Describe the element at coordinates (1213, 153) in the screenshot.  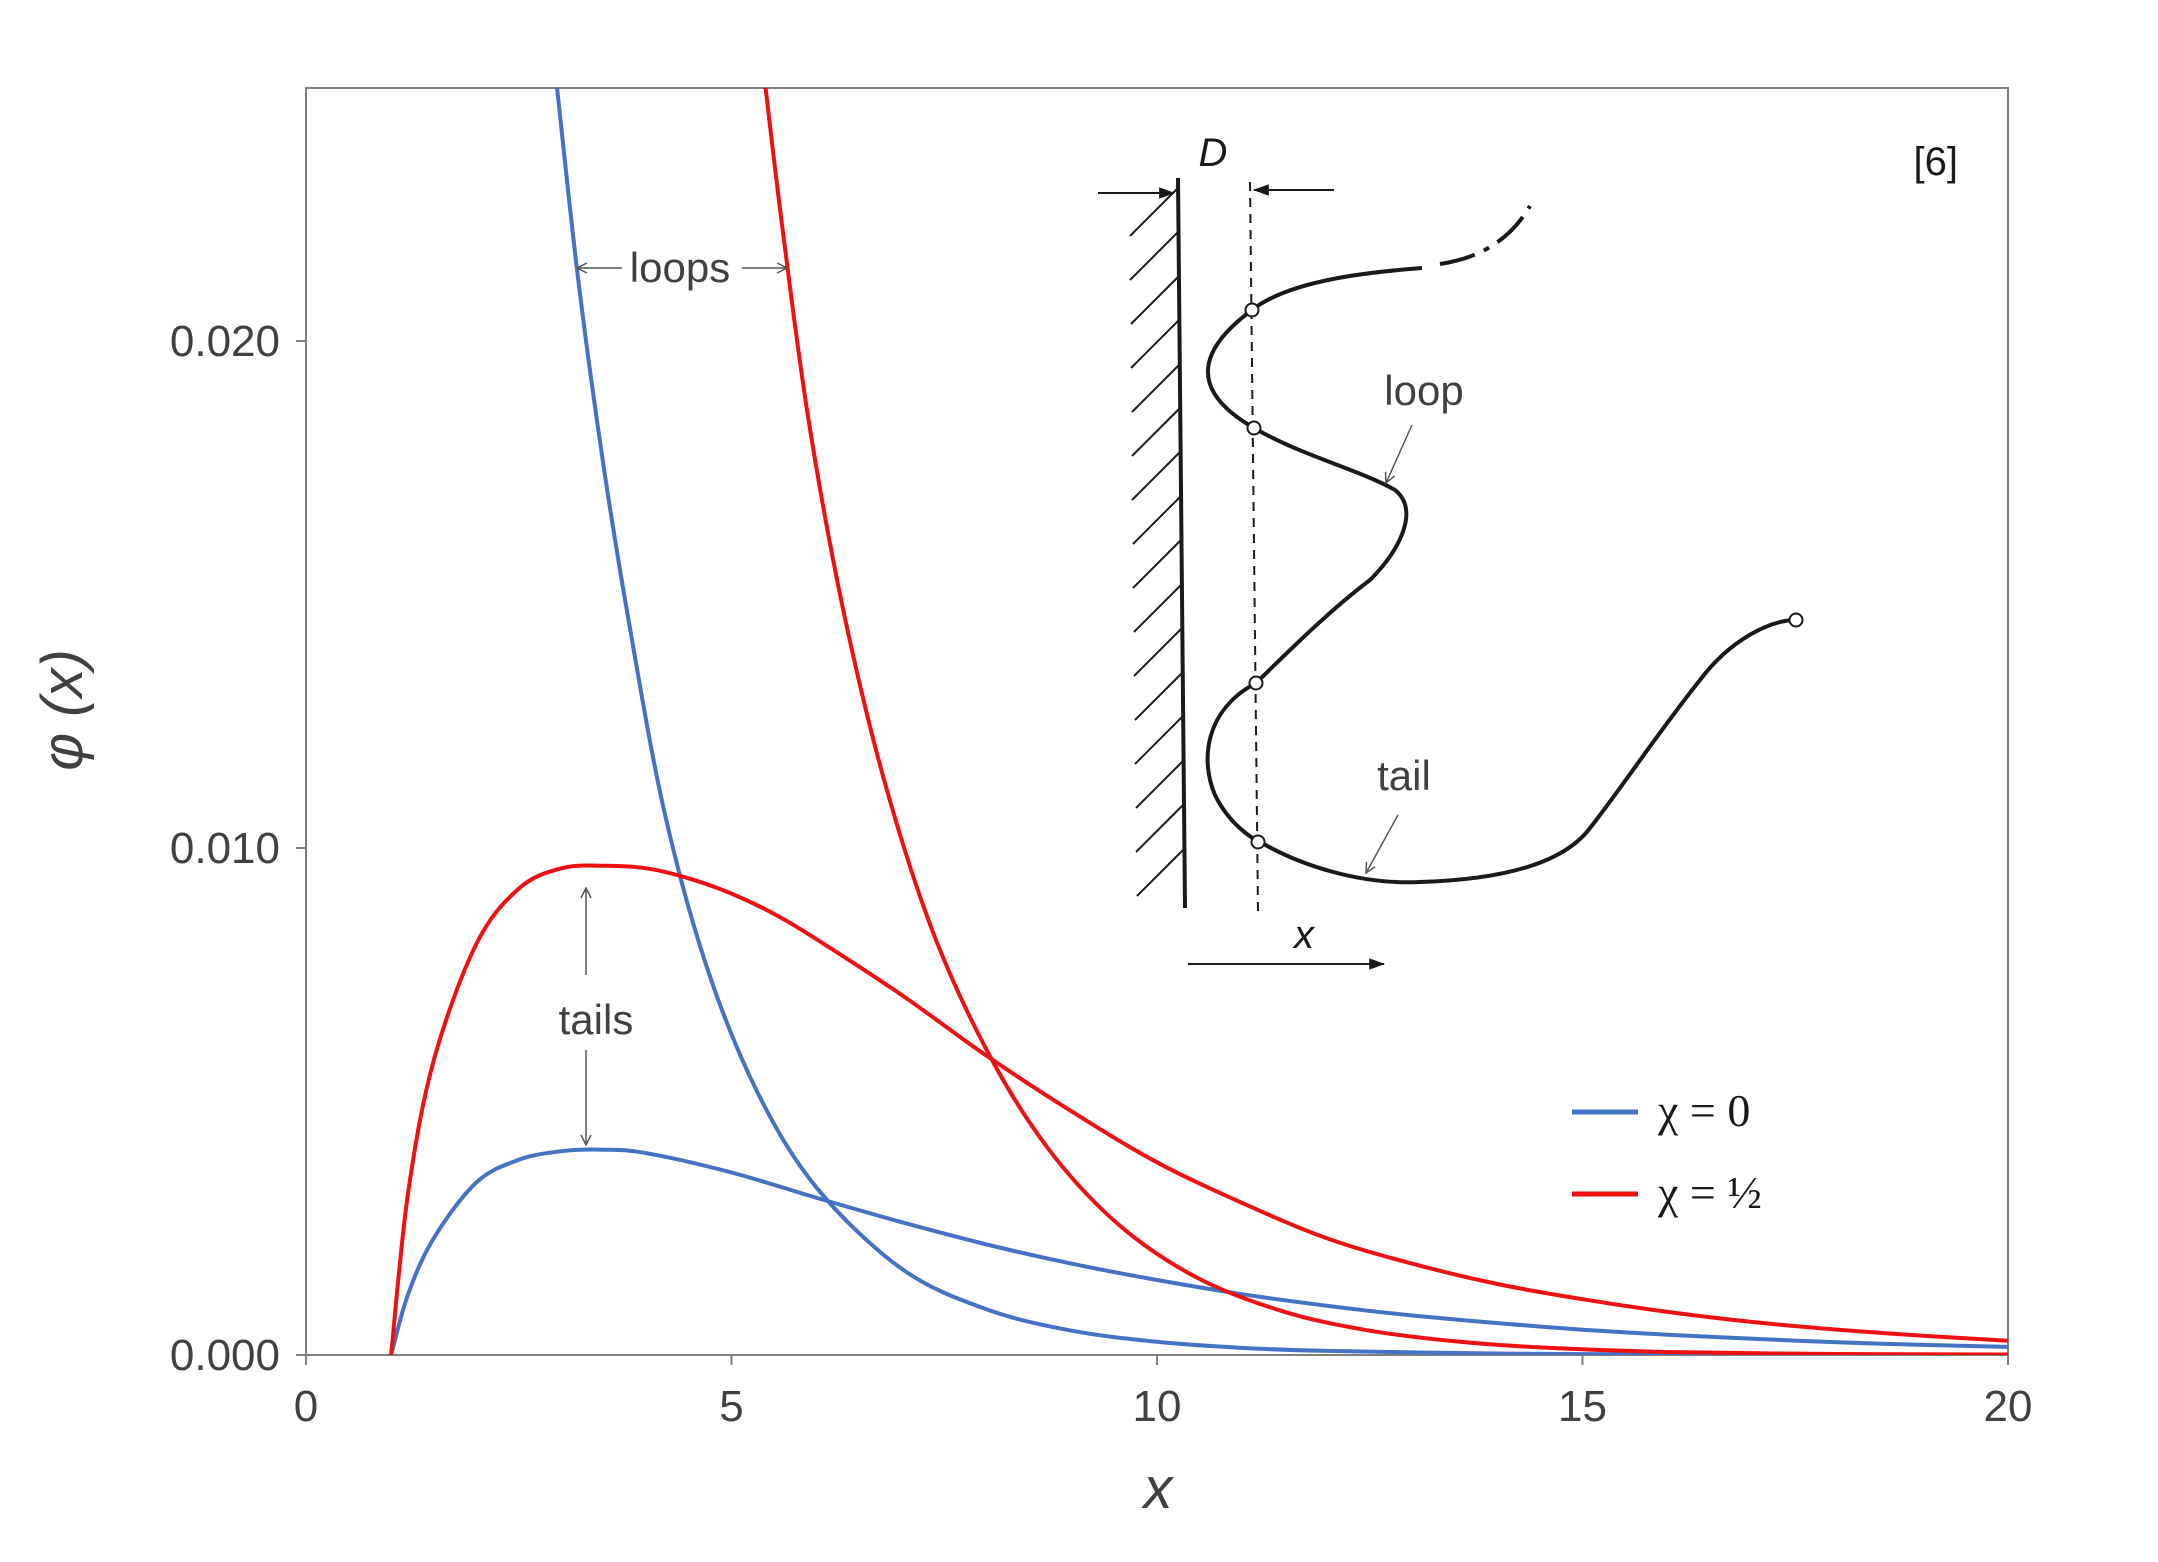
I see `inset-D-label: D` at that location.